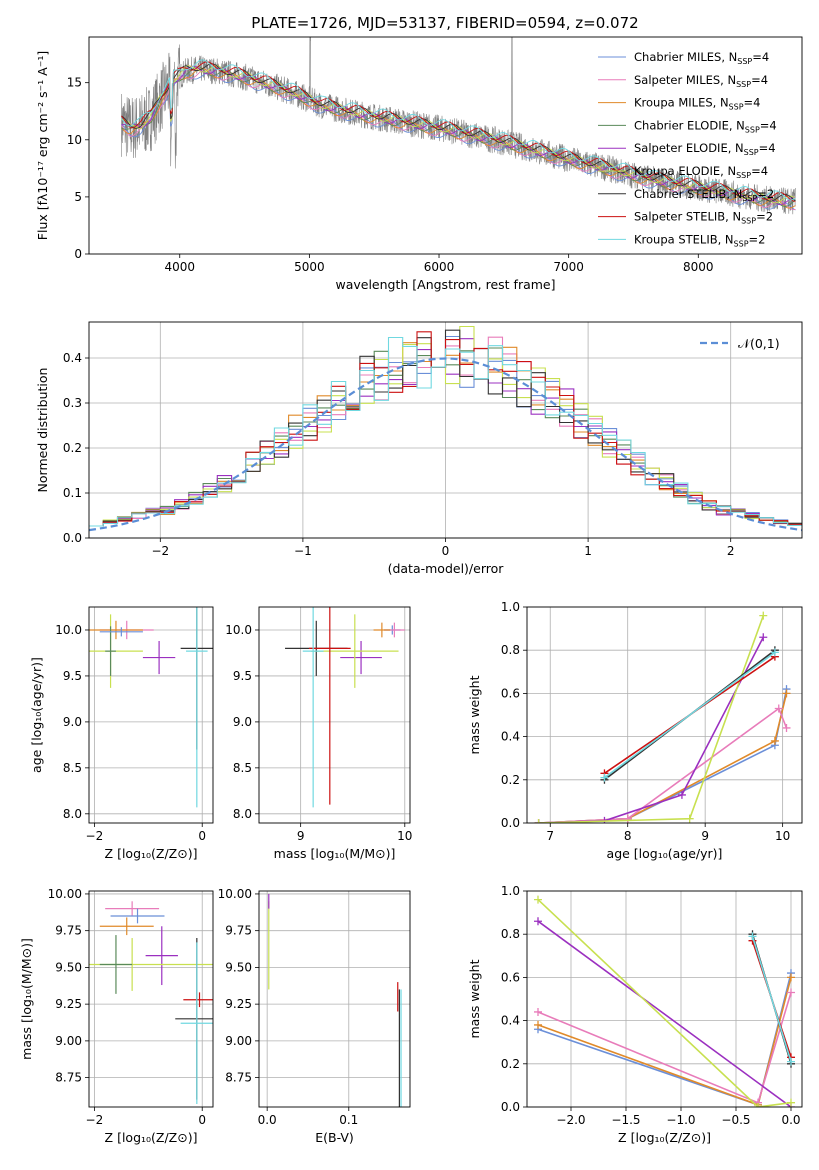  Describe the element at coordinates (334, 1137) in the screenshot. I see `x-axis-label: E(B-V)` at that location.